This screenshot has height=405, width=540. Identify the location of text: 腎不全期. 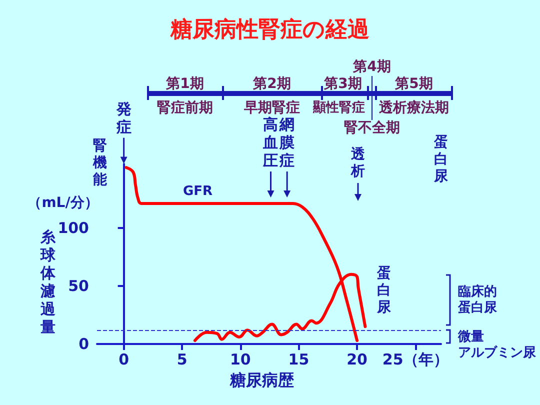
(372, 128).